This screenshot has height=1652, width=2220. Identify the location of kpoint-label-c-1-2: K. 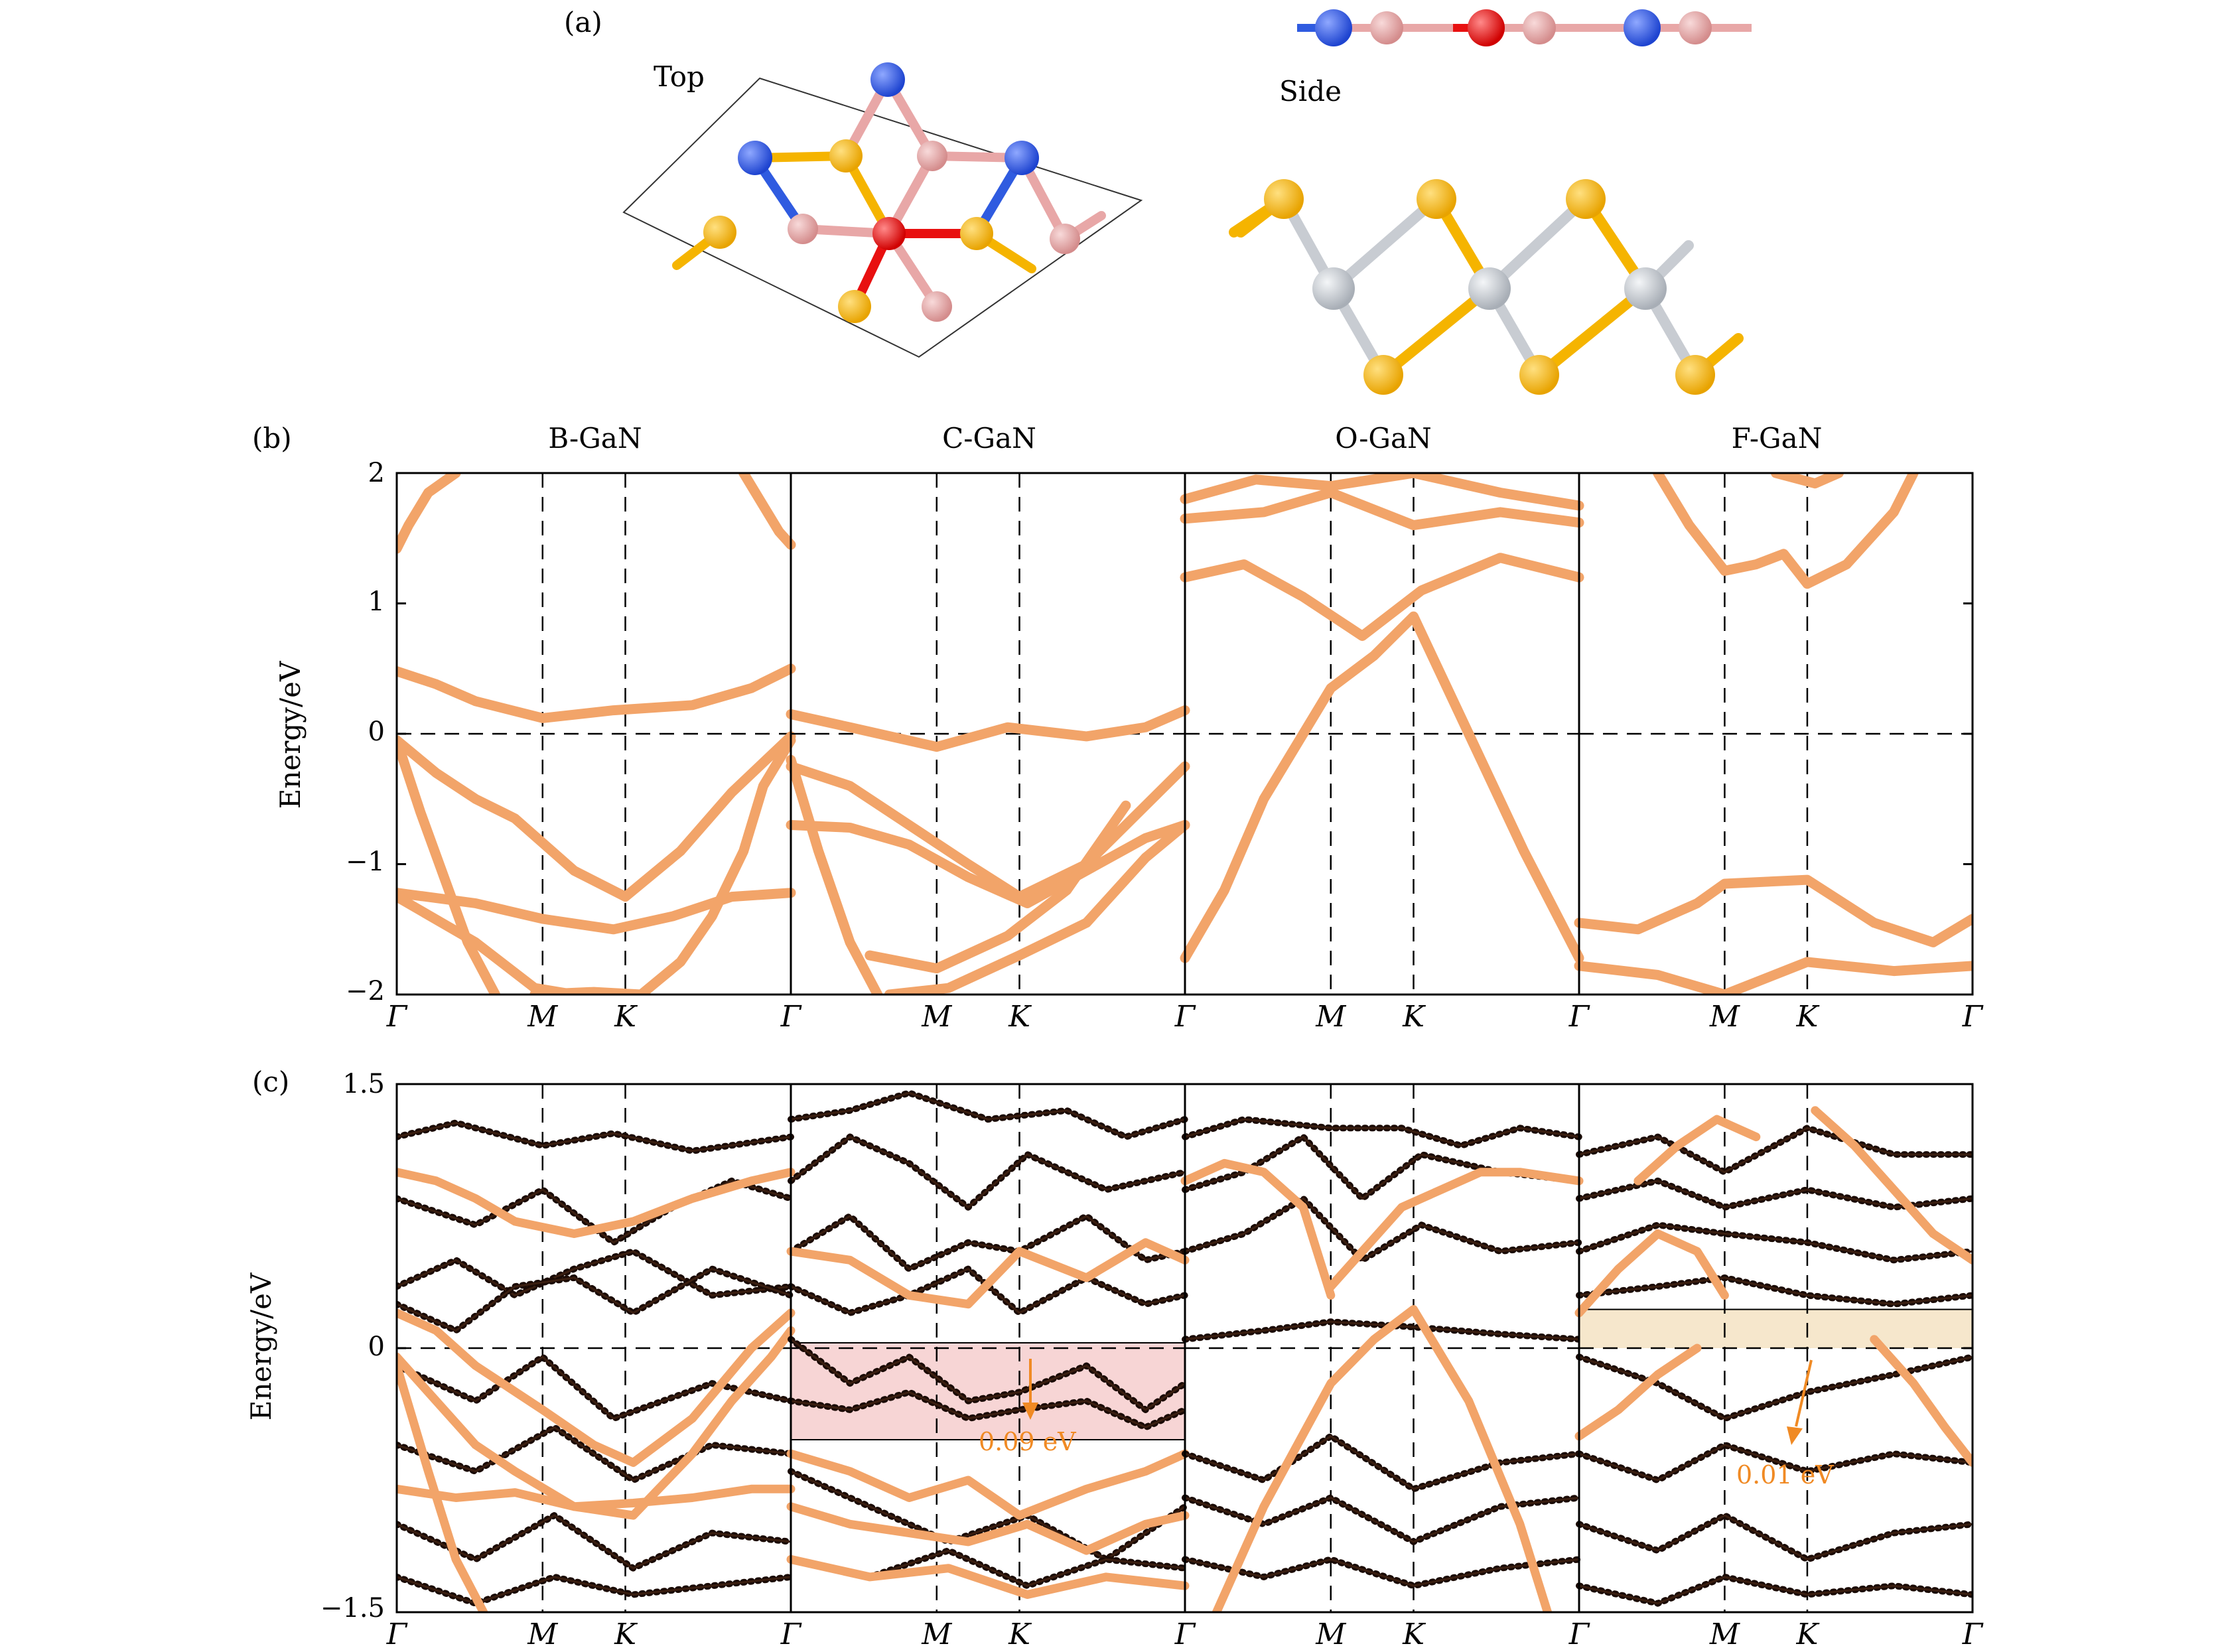
(1020, 1635).